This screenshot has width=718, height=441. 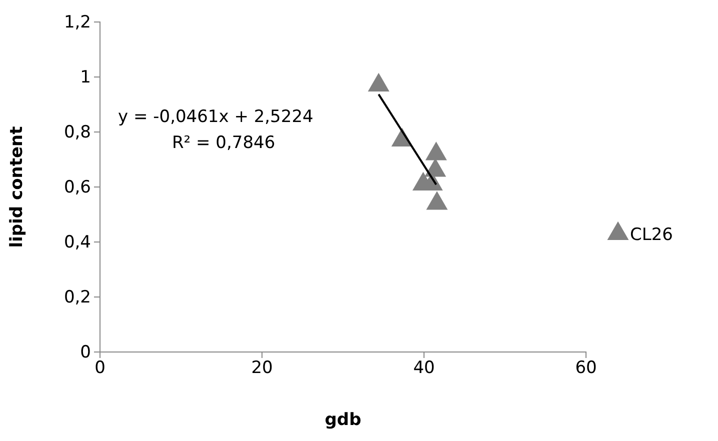 I want to click on x-tick-label: 20, so click(x=262, y=368).